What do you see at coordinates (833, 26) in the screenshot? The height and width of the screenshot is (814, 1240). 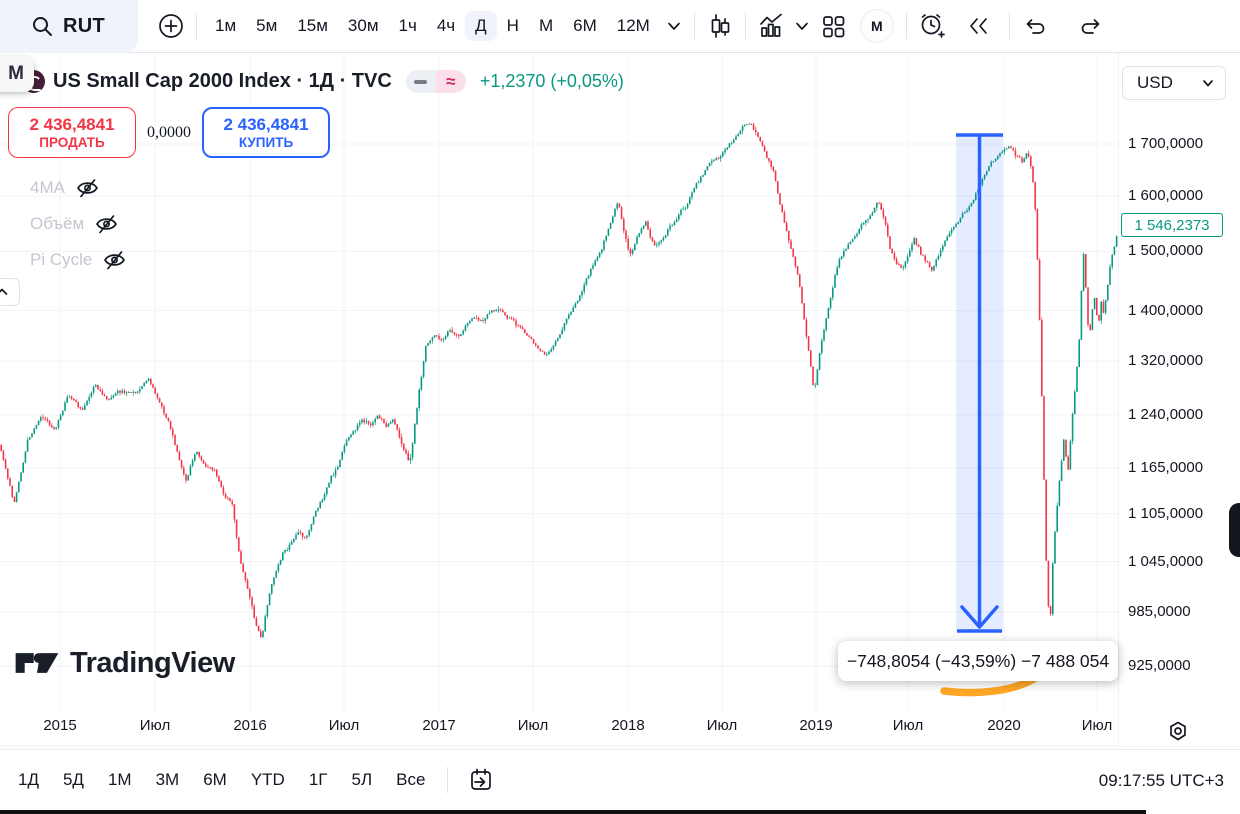 I see `layout-grid-button` at bounding box center [833, 26].